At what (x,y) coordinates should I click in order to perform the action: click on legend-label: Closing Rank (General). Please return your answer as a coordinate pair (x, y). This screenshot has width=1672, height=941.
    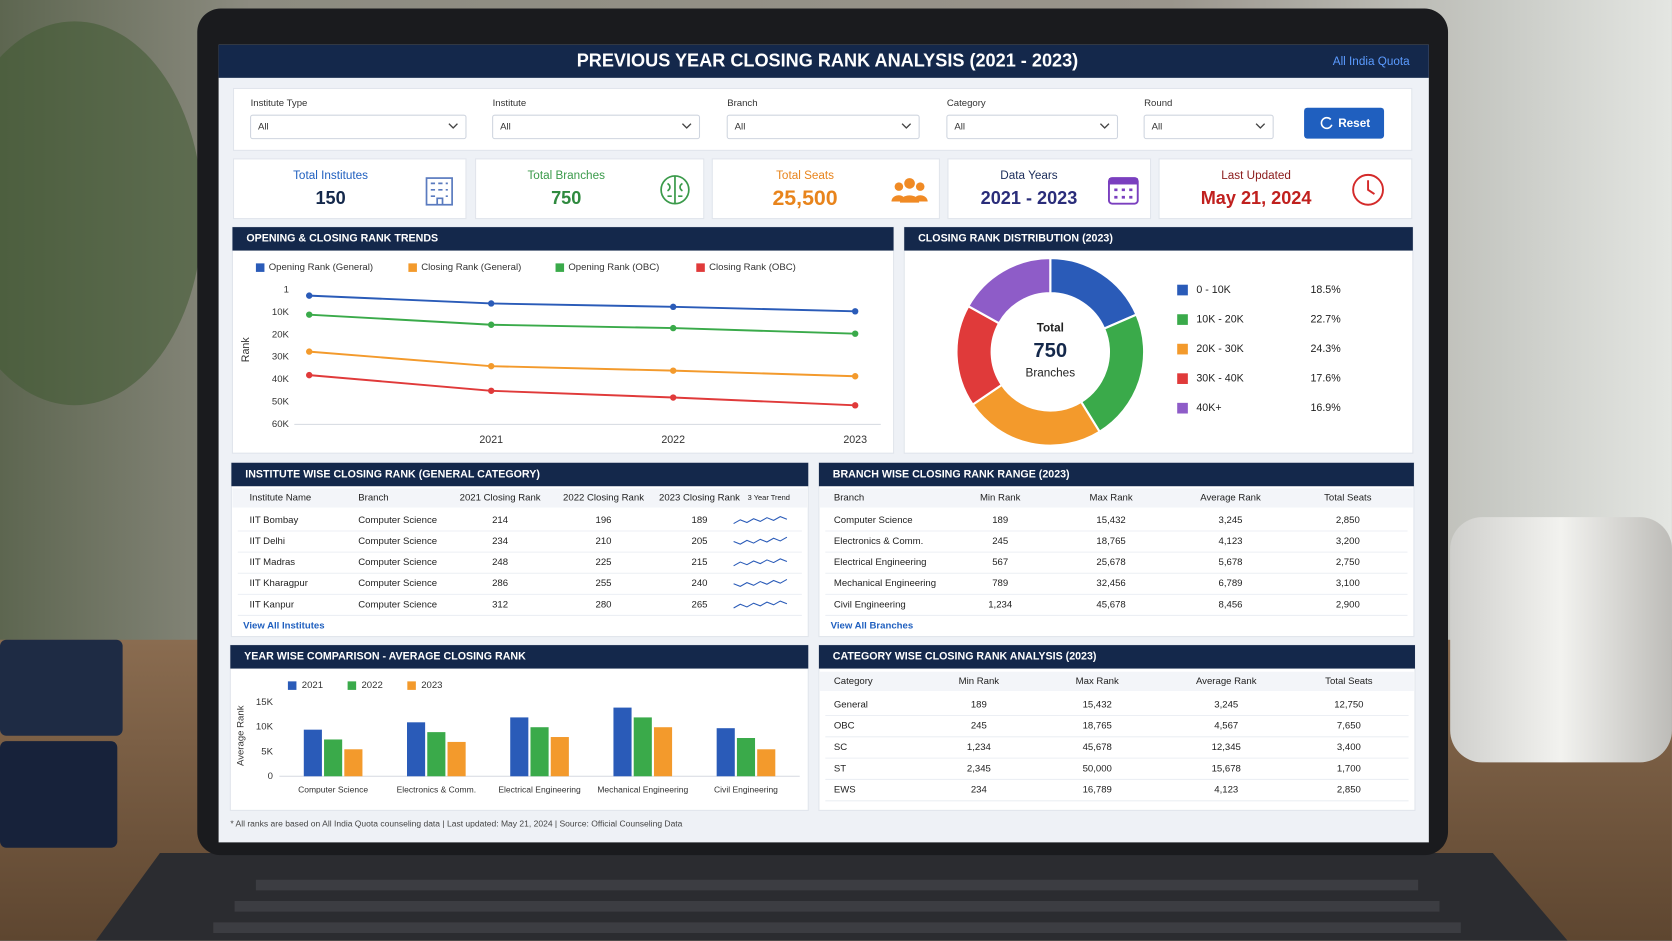
    Looking at the image, I should click on (471, 267).